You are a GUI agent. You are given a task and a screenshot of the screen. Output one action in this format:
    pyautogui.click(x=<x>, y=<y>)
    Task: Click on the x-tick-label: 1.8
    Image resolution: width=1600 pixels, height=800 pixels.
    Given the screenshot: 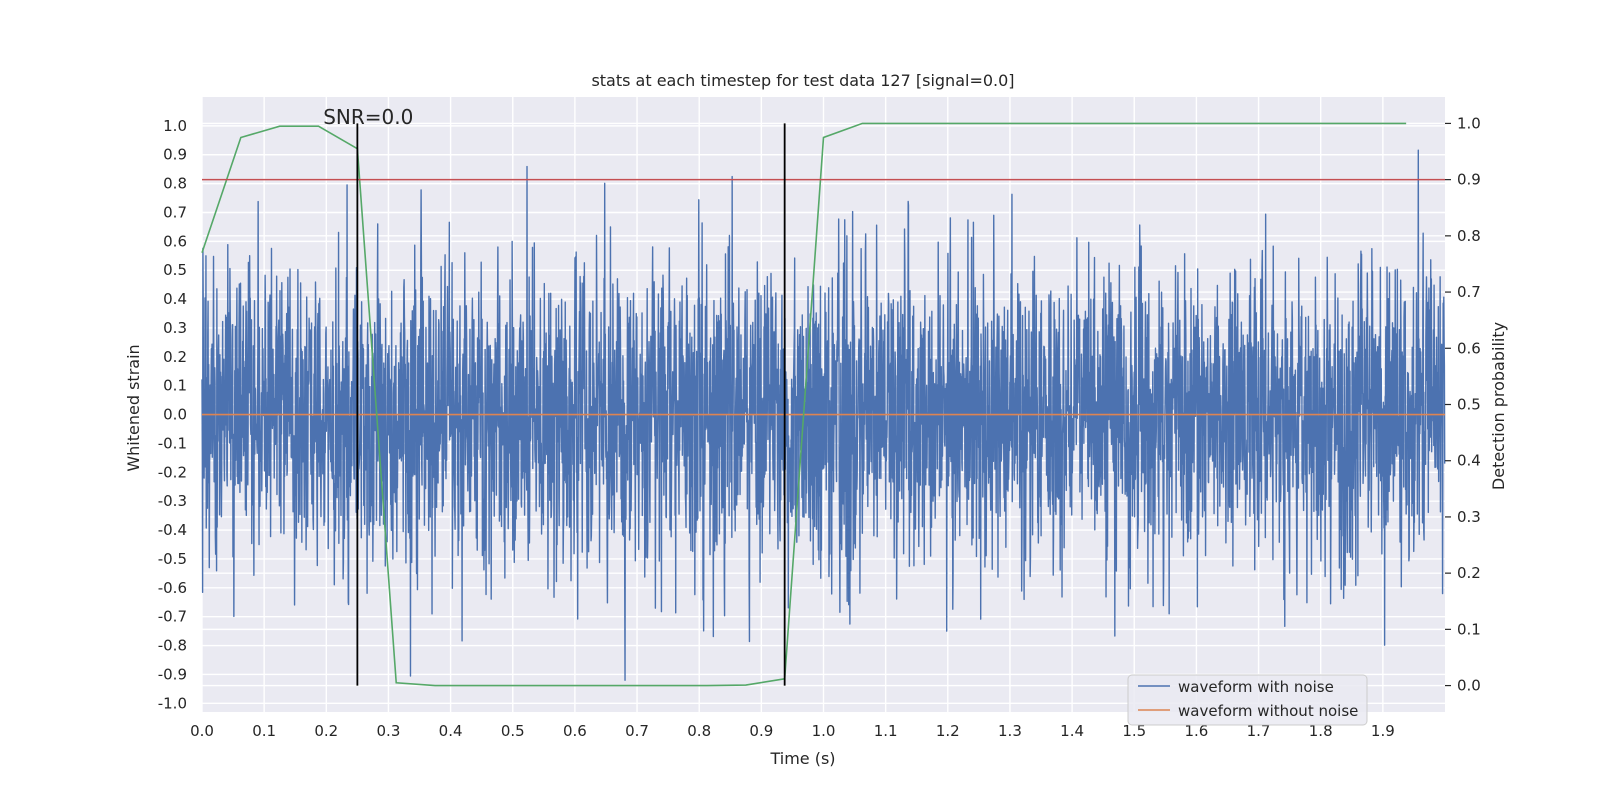 What is the action you would take?
    pyautogui.click(x=1321, y=731)
    